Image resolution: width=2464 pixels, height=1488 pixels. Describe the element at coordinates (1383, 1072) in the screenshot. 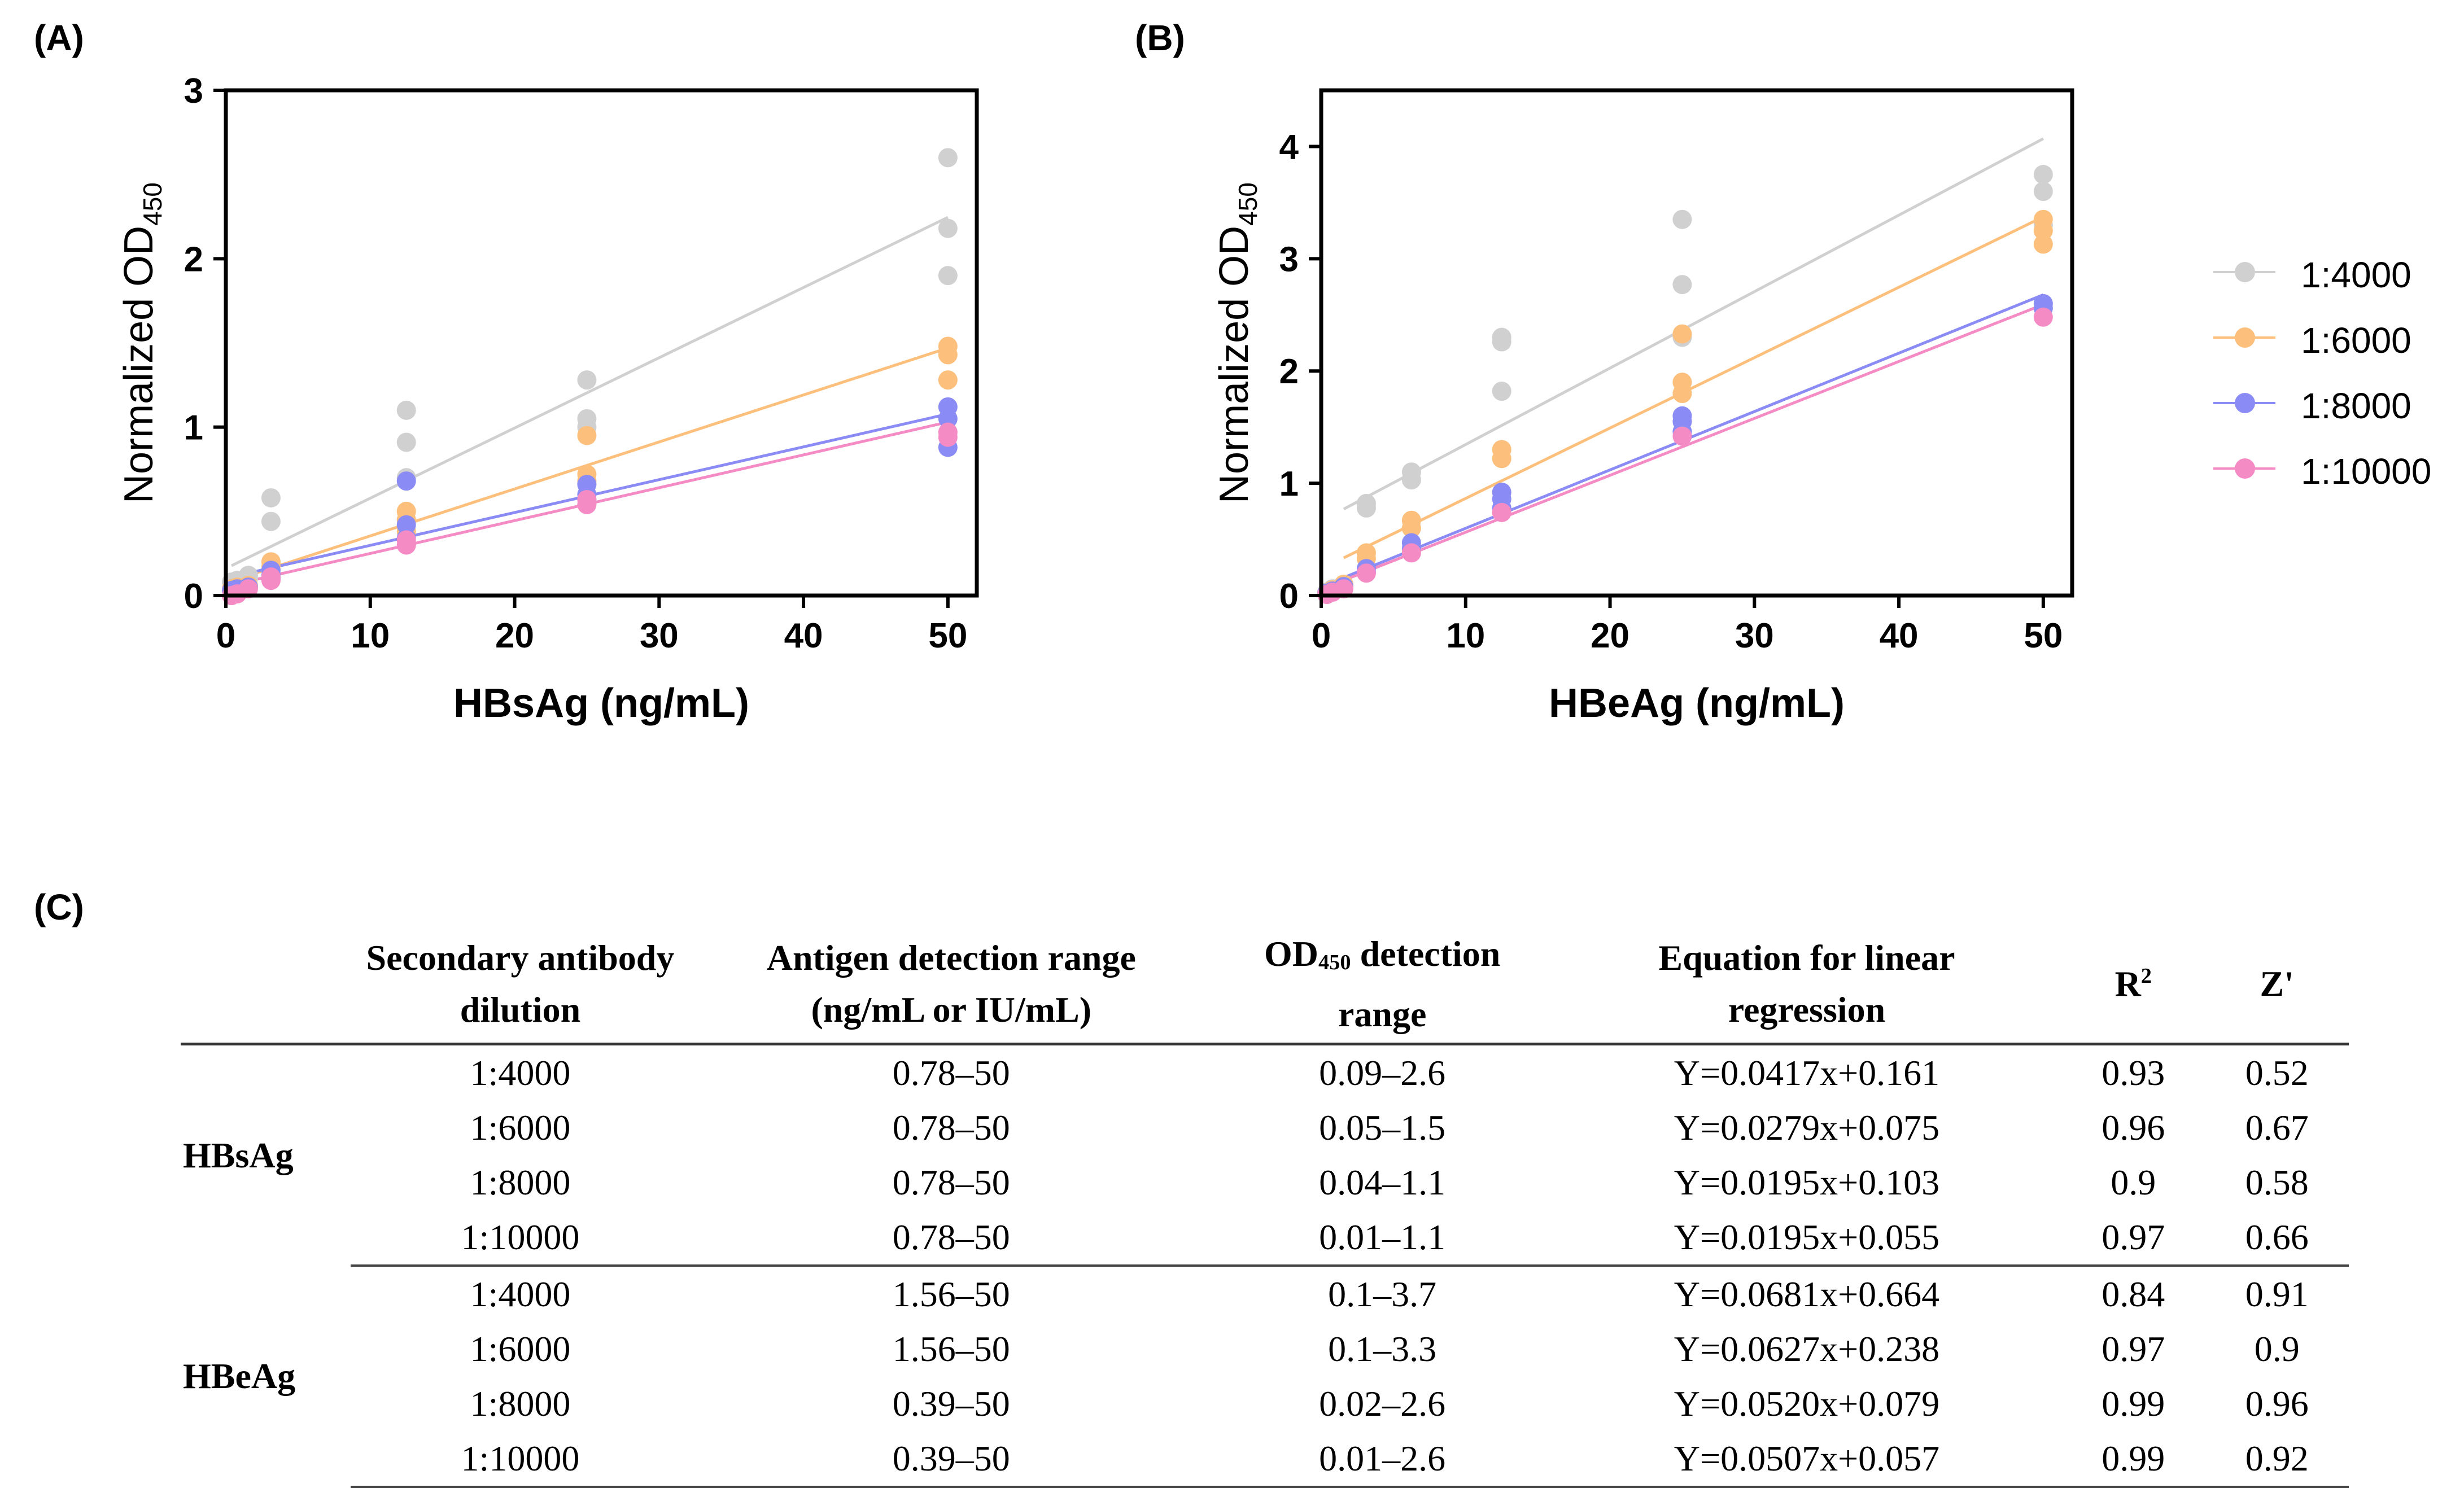

I see `table-cell: 0.09–2.6` at that location.